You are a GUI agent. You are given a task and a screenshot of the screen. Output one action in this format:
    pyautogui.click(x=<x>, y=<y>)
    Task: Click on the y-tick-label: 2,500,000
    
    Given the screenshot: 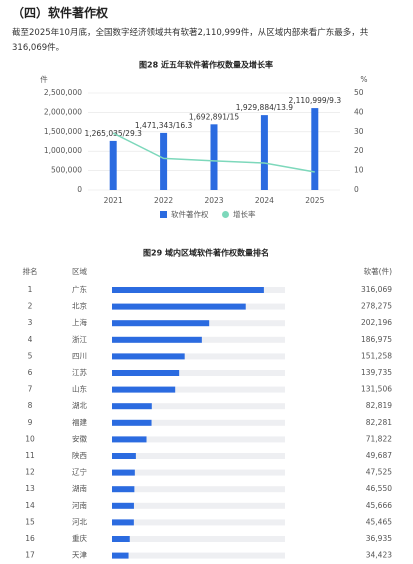 What is the action you would take?
    pyautogui.click(x=63, y=92)
    